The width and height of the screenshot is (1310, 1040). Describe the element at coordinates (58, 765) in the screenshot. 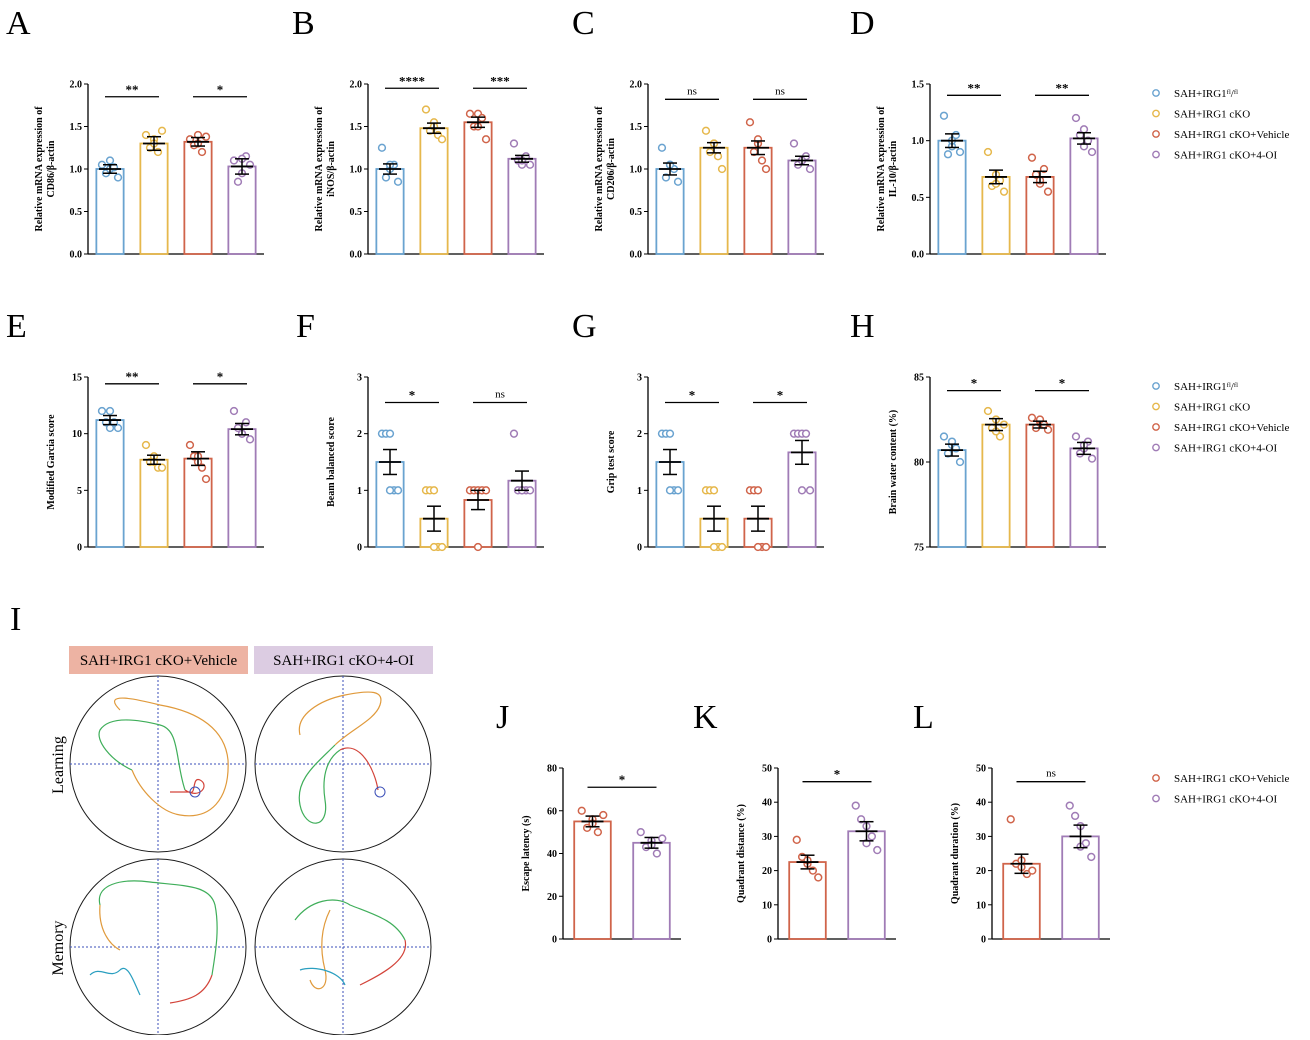

I see `learning-row-label: Learning` at that location.